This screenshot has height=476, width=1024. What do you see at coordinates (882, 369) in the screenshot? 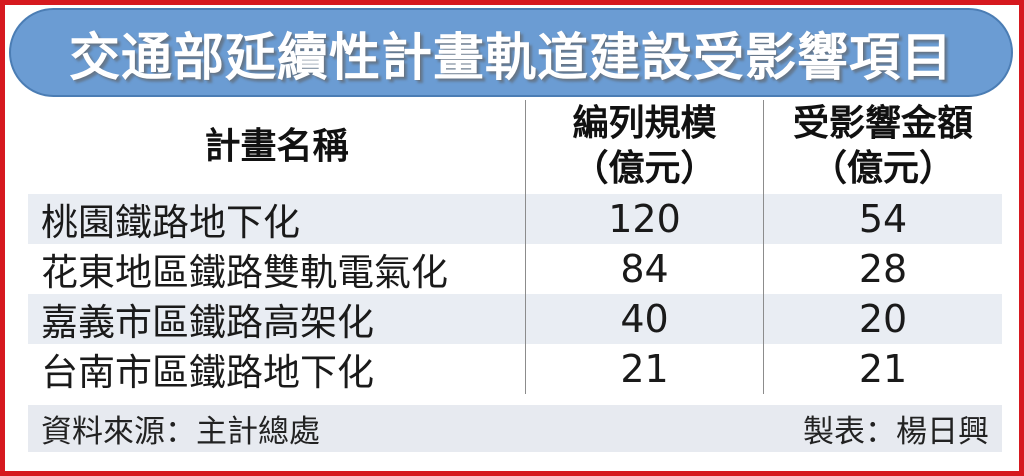
I see `affected-amount-cell: 21` at bounding box center [882, 369].